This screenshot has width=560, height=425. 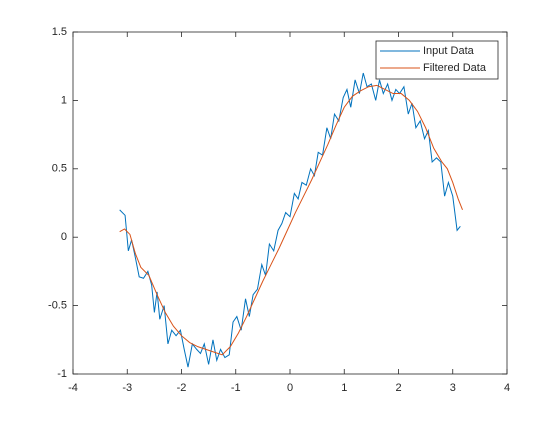 I want to click on legend-box, so click(x=437, y=60).